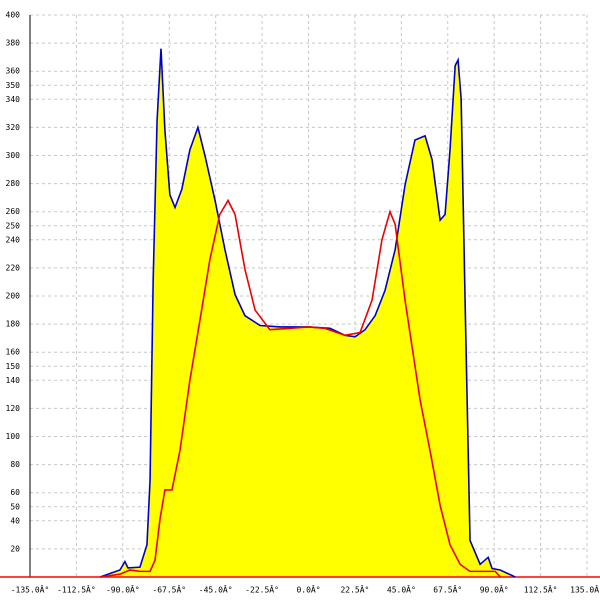 The height and width of the screenshot is (600, 600). Describe the element at coordinates (216, 589) in the screenshot. I see `x-tick-label: -45.0Â°` at that location.